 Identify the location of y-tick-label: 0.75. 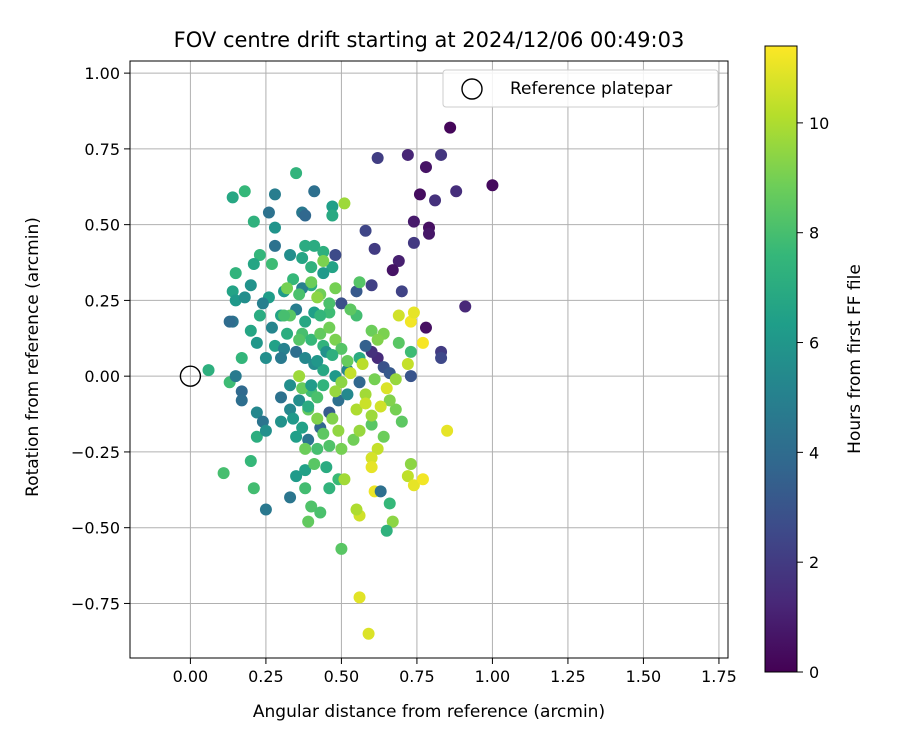
(102, 149).